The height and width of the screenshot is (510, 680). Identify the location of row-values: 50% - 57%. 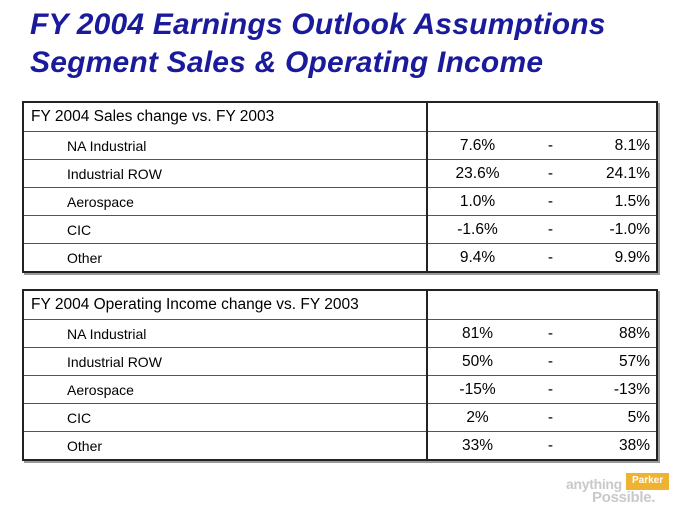
(541, 361).